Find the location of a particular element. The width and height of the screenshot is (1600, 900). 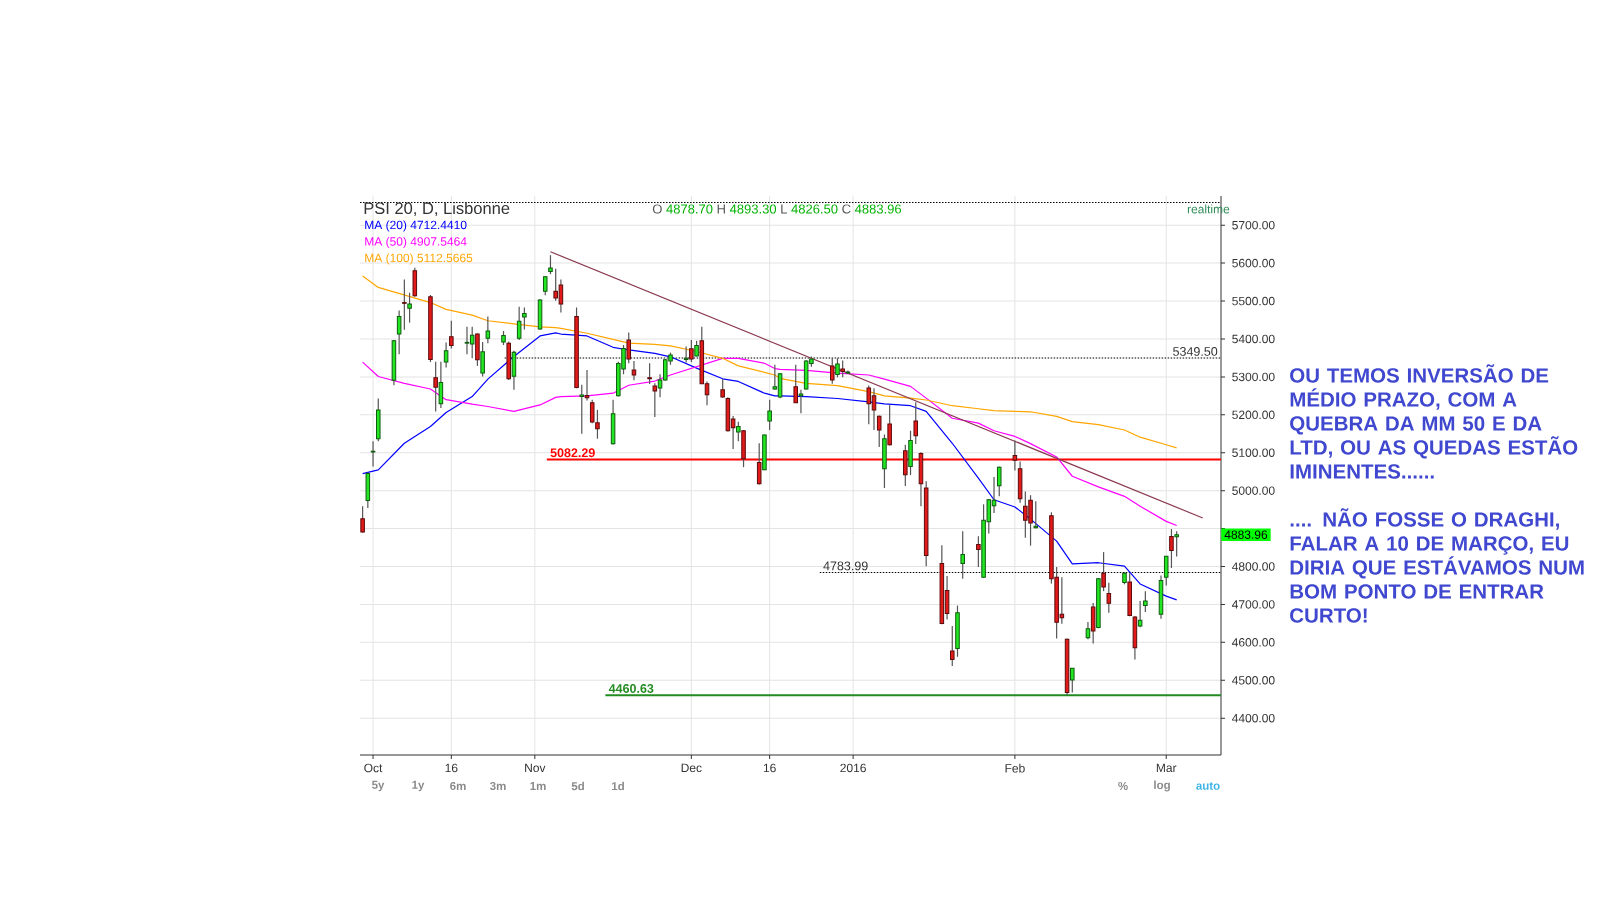

text: auto is located at coordinates (1208, 786).